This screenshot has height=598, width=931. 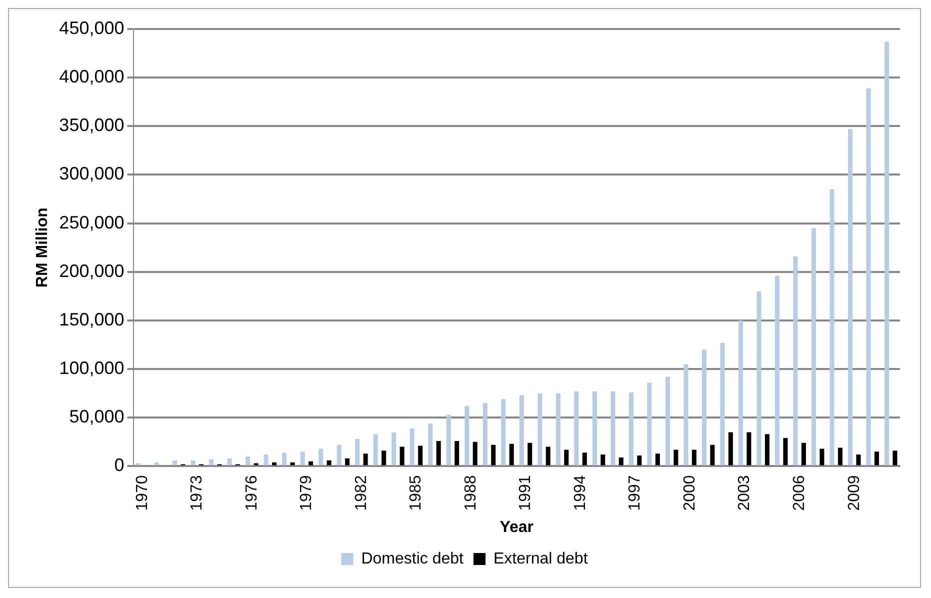 I want to click on y-tick-label: 0, so click(x=119, y=465).